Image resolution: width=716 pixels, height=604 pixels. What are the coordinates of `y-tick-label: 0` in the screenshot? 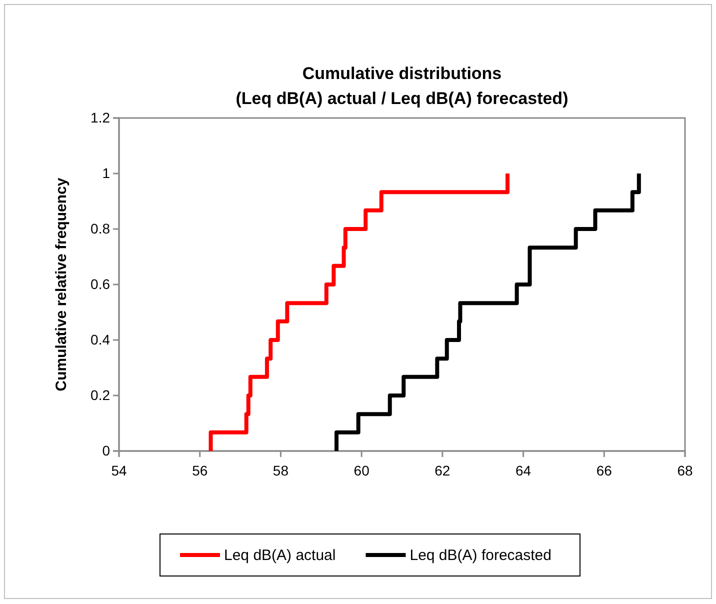 It's located at (106, 450).